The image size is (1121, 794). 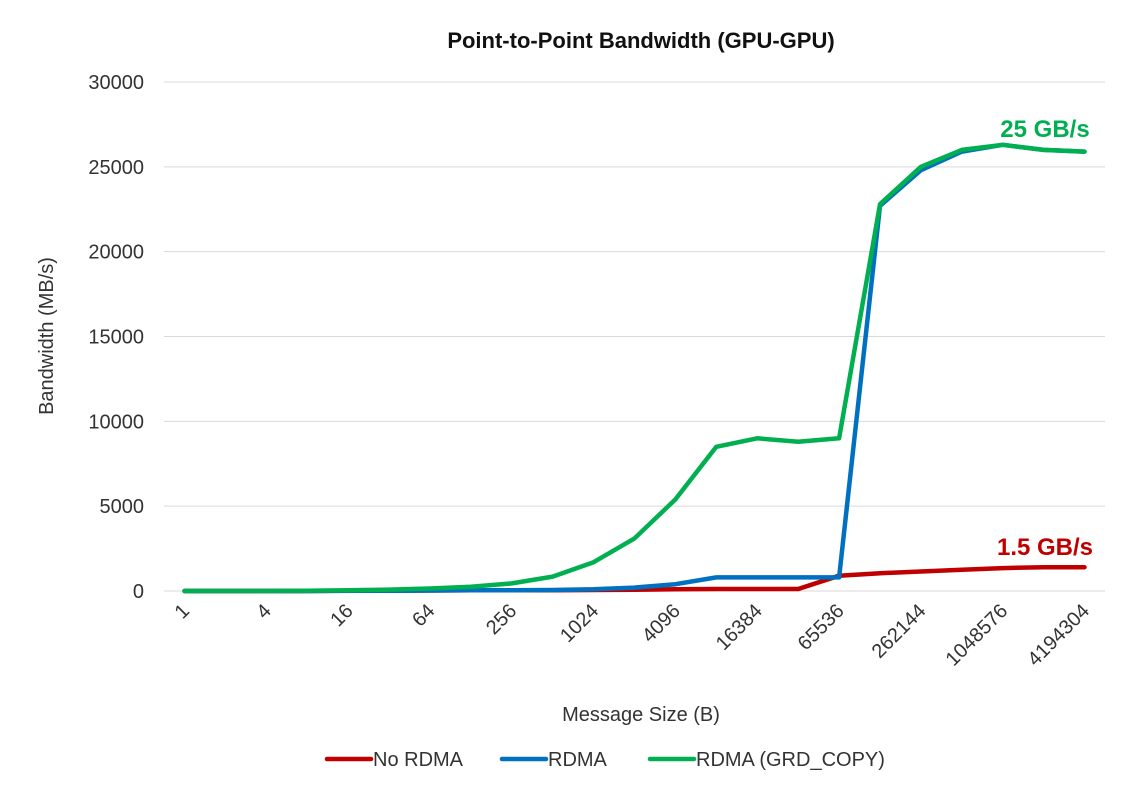 I want to click on x-tick-label: 4194304, so click(x=1058, y=635).